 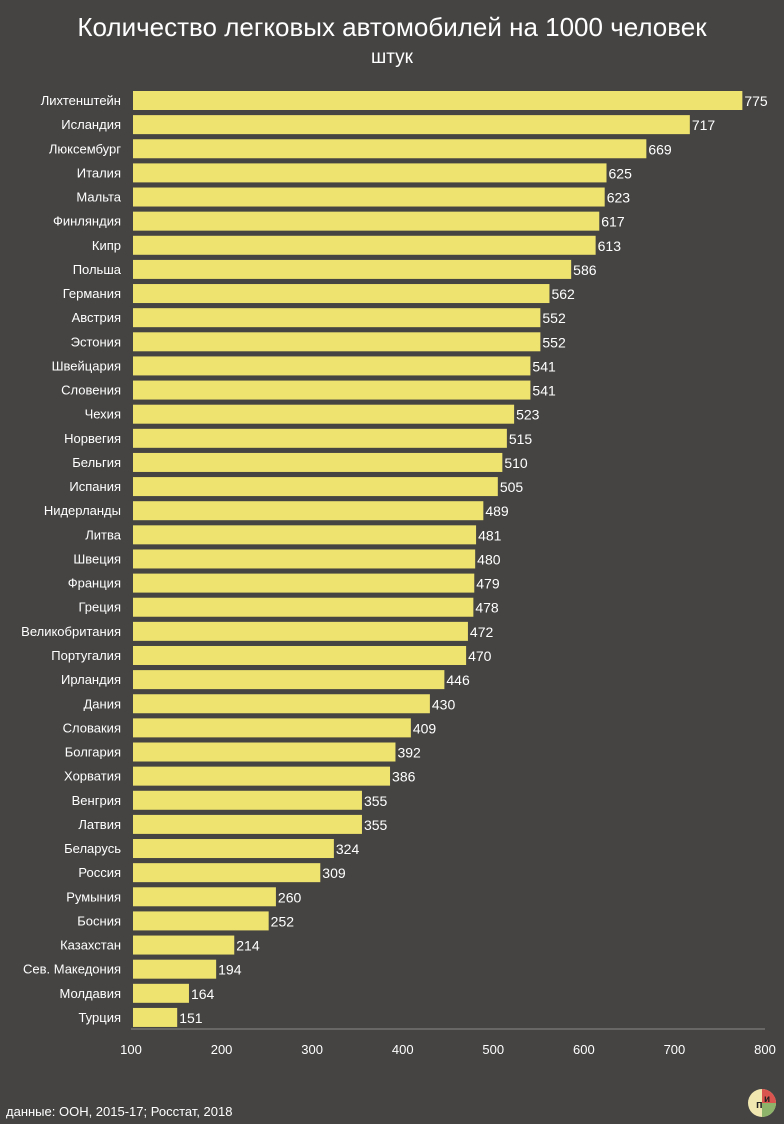 What do you see at coordinates (290, 897) in the screenshot?
I see `value-label: 260` at bounding box center [290, 897].